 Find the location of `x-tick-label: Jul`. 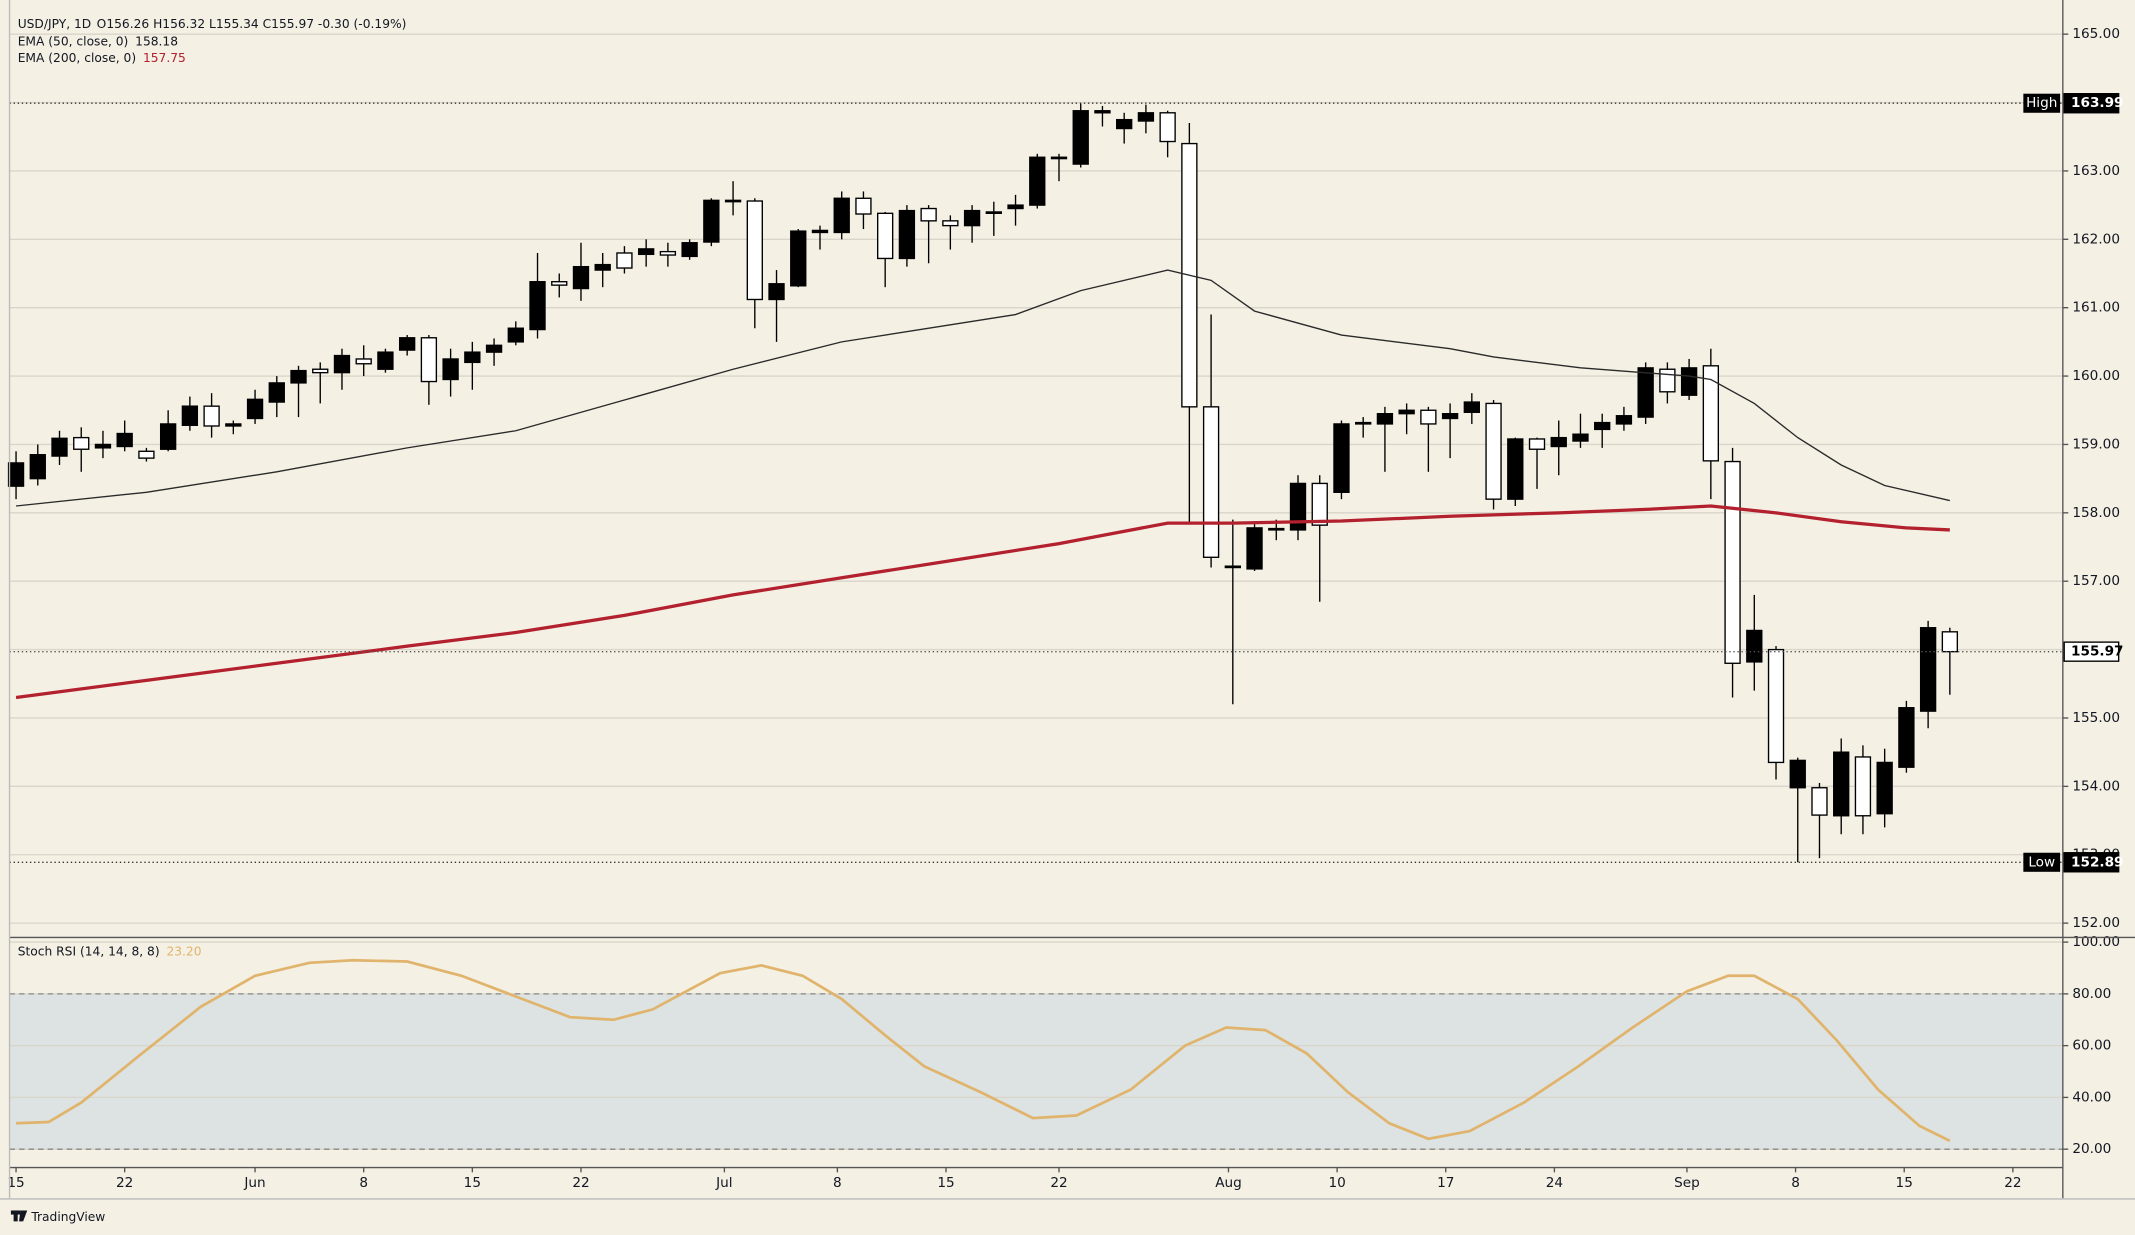

x-tick-label: Jul is located at coordinates (723, 1183).